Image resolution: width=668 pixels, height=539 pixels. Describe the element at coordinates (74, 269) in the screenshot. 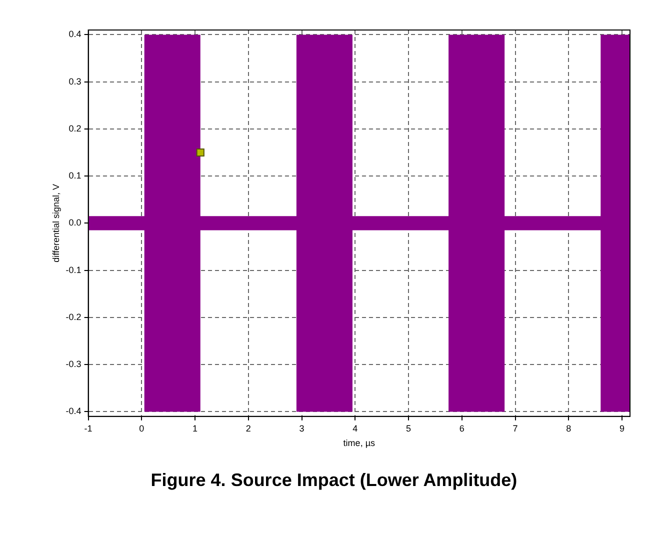

I see `y-tick-label: -0.1` at that location.